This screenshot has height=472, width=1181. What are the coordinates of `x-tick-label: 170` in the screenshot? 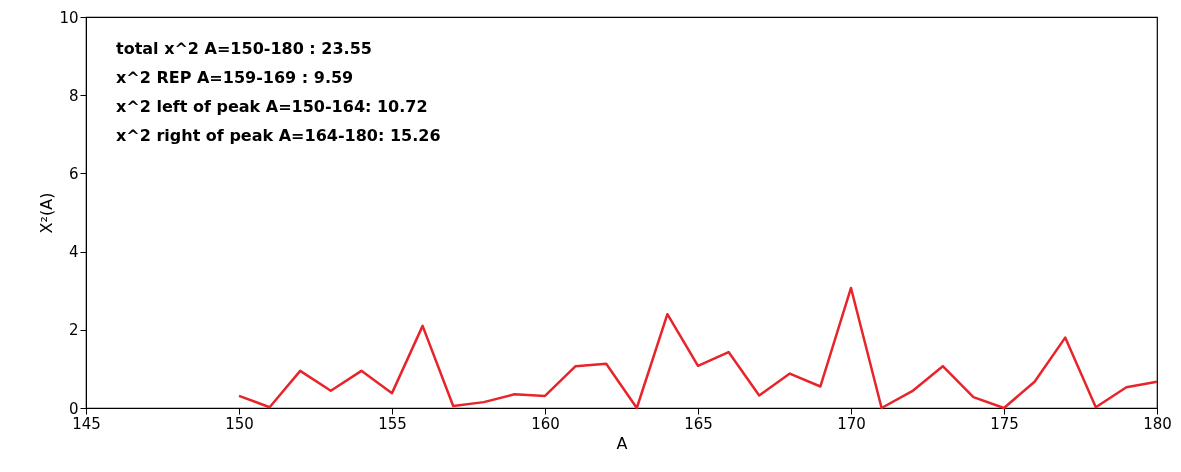 It's located at (851, 423).